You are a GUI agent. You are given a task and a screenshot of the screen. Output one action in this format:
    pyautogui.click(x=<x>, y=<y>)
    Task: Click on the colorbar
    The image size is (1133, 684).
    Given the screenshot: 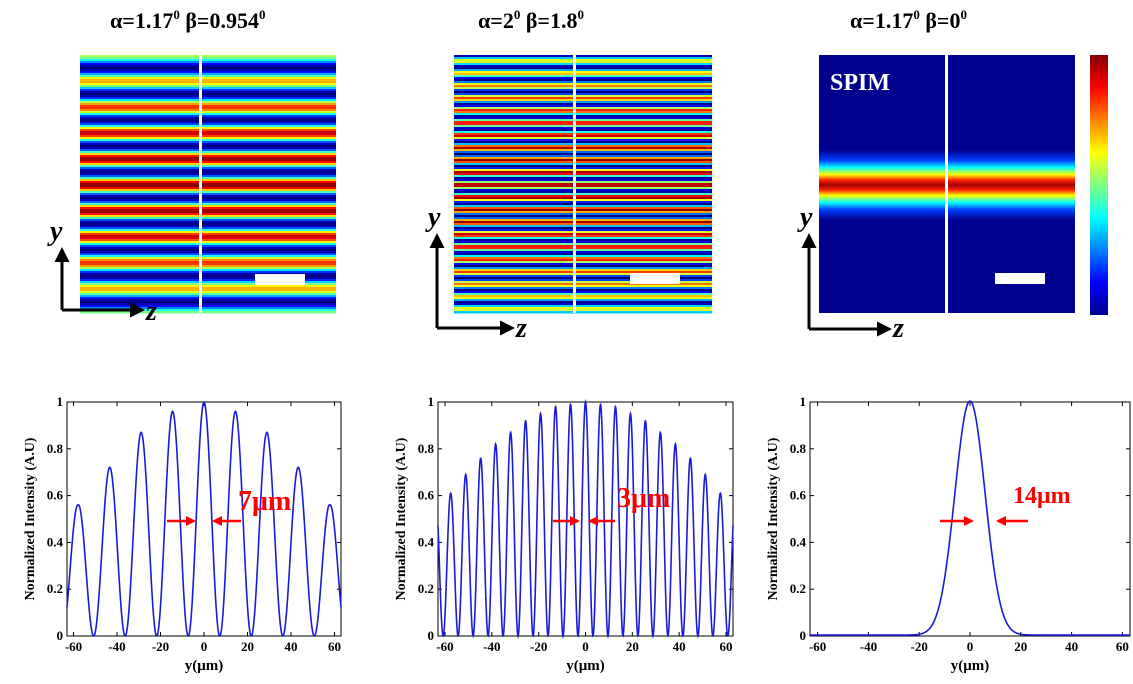 What is the action you would take?
    pyautogui.click(x=1099, y=185)
    